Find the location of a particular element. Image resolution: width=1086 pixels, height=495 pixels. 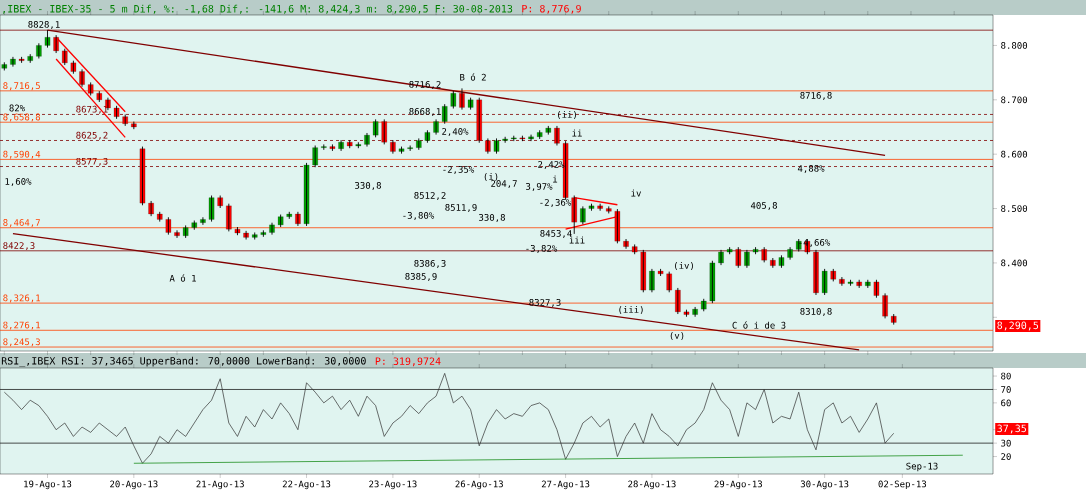

x-tick-label: 20-Ago-13 is located at coordinates (134, 485).